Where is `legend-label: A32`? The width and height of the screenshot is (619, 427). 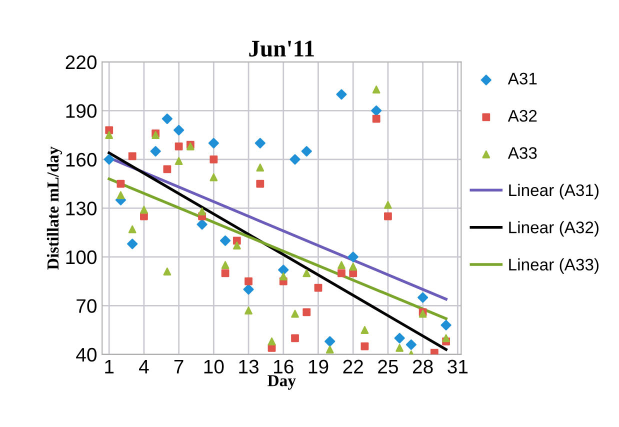 legend-label: A32 is located at coordinates (522, 116).